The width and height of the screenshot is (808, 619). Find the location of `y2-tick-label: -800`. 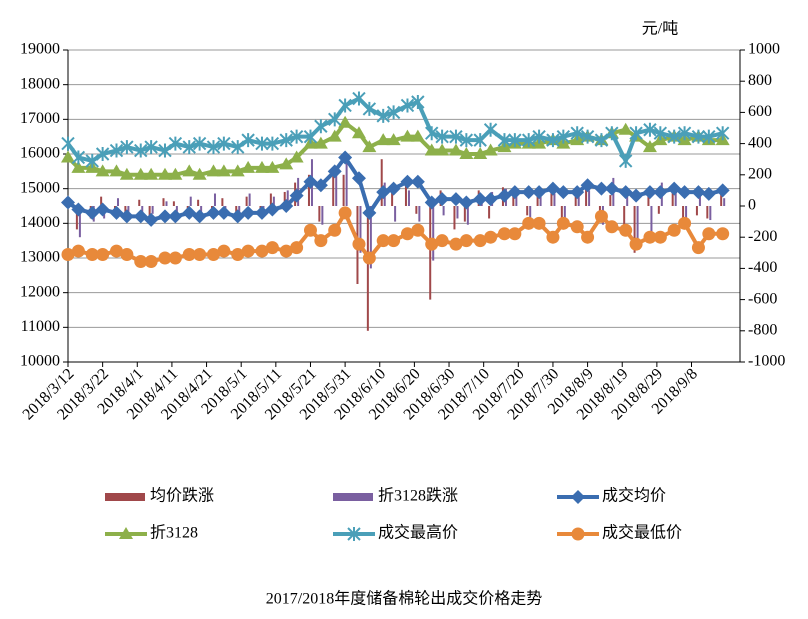

y2-tick-label: -800 is located at coordinates (762, 329).